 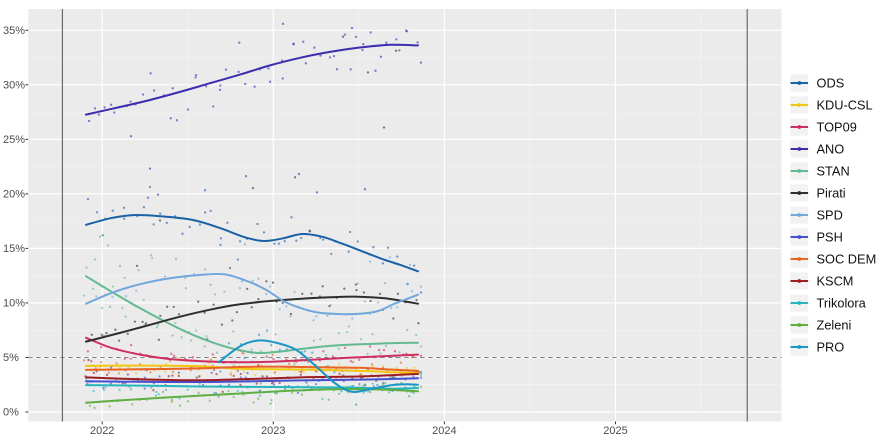 I want to click on svg-text: ANO, so click(x=831, y=148).